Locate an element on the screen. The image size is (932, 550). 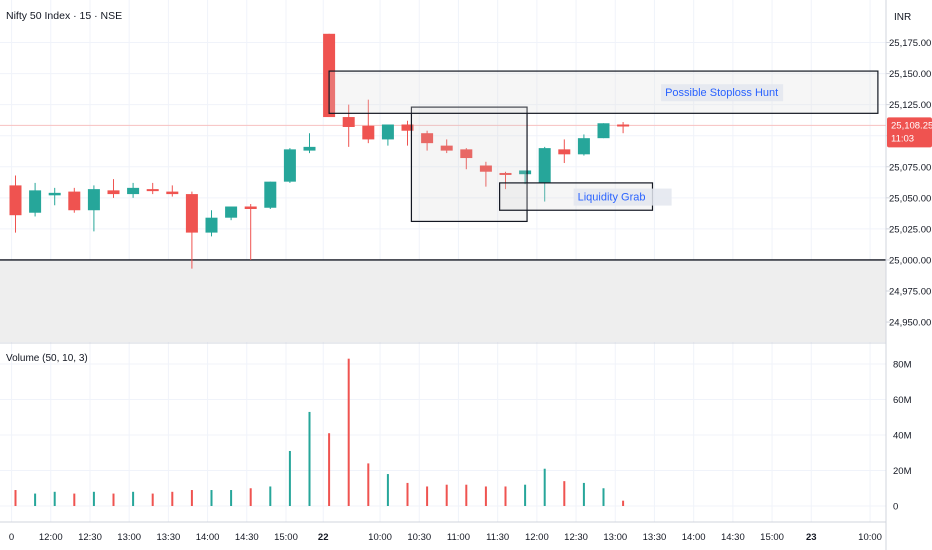
last-price-value: 25,108.25 is located at coordinates (911, 125).